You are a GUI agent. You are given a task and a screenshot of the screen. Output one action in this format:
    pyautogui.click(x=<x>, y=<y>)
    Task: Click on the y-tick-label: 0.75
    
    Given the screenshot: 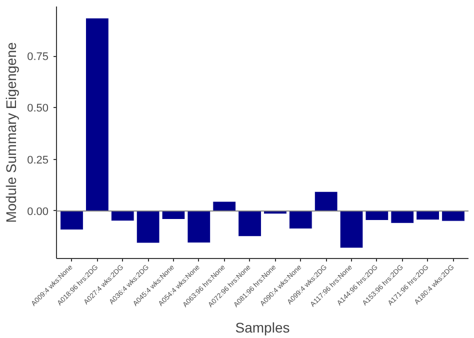 What is the action you would take?
    pyautogui.click(x=38, y=57)
    